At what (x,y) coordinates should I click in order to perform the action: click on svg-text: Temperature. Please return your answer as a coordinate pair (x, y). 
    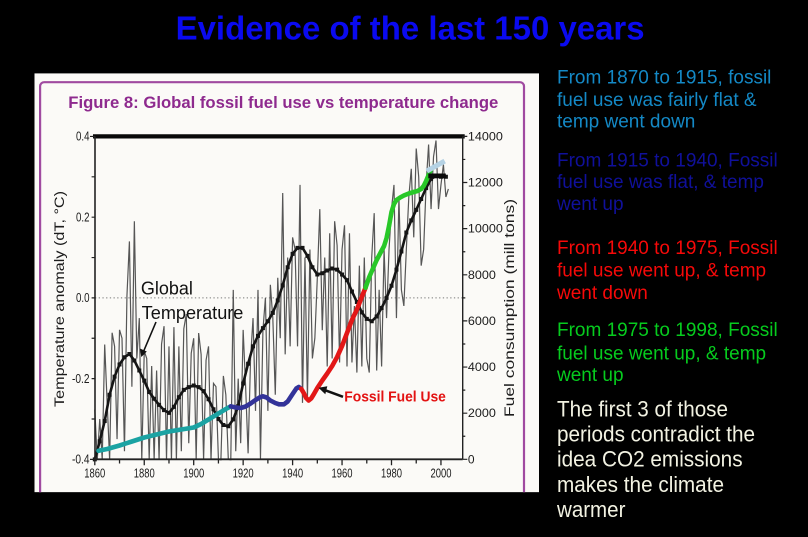
    Looking at the image, I should click on (193, 313).